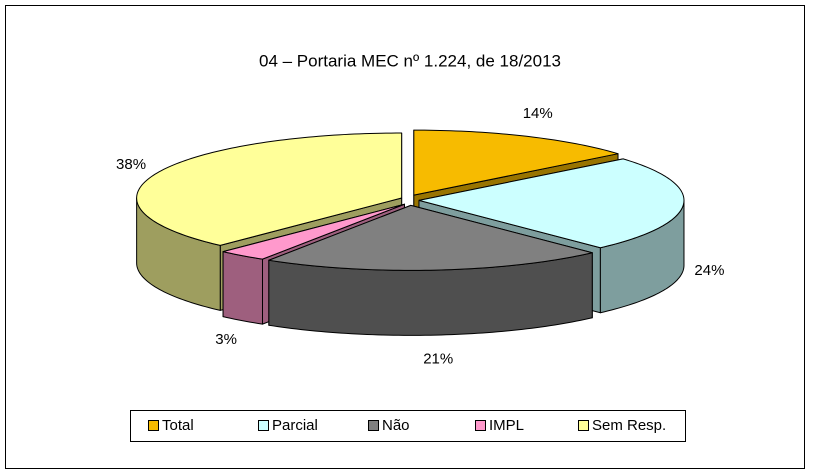  Describe the element at coordinates (709, 270) in the screenshot. I see `data-label: 24%` at that location.